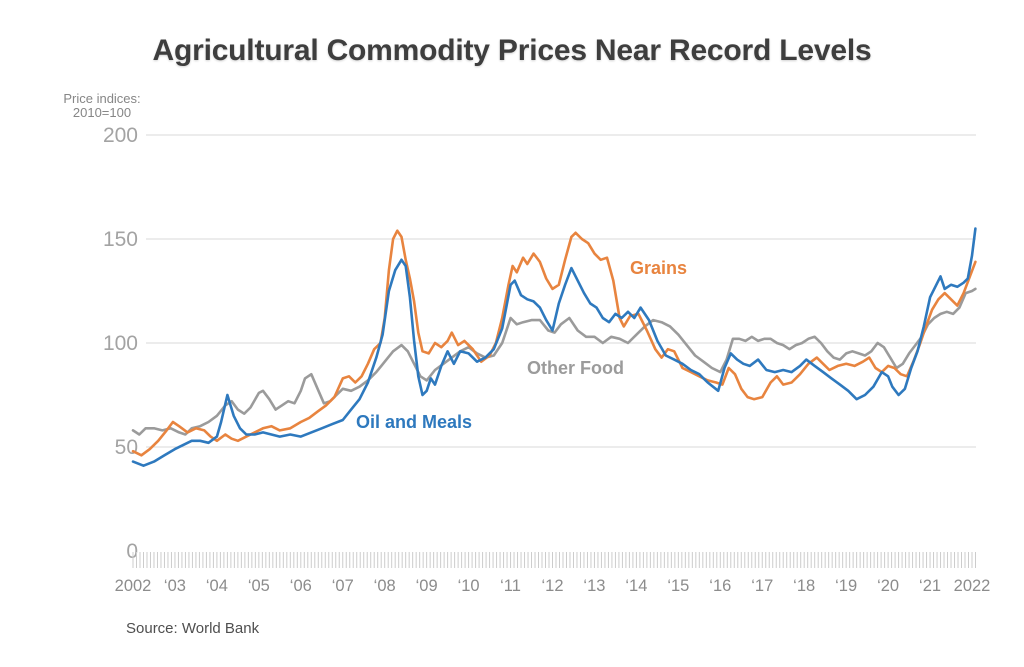 The width and height of the screenshot is (1024, 667). I want to click on y-axis-note-line2: 2010=100, so click(102, 112).